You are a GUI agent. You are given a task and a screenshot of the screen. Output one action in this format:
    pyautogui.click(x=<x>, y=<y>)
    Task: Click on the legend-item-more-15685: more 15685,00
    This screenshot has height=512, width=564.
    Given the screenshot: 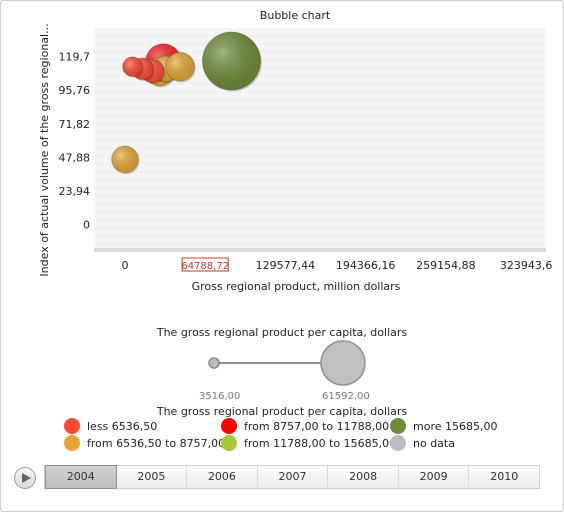 What is the action you would take?
    pyautogui.click(x=443, y=426)
    